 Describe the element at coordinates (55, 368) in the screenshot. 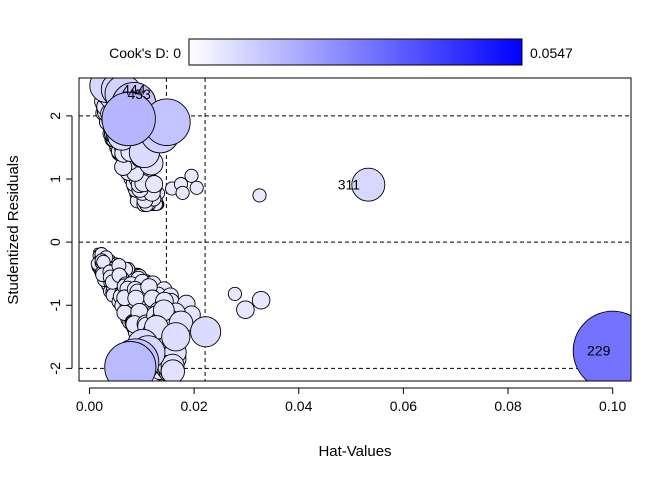

I see `y-tick-label: -2` at that location.